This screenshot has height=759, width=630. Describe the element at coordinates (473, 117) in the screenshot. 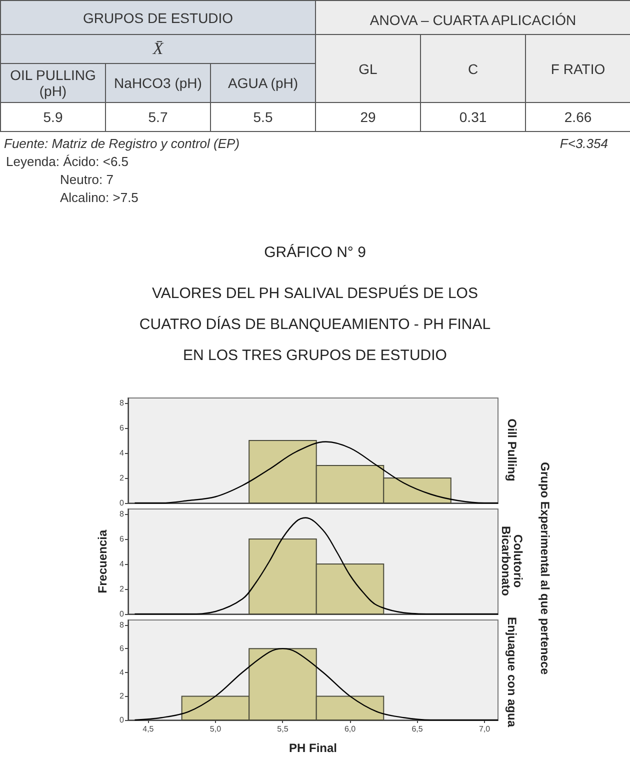

I see `text: 0.31` at that location.